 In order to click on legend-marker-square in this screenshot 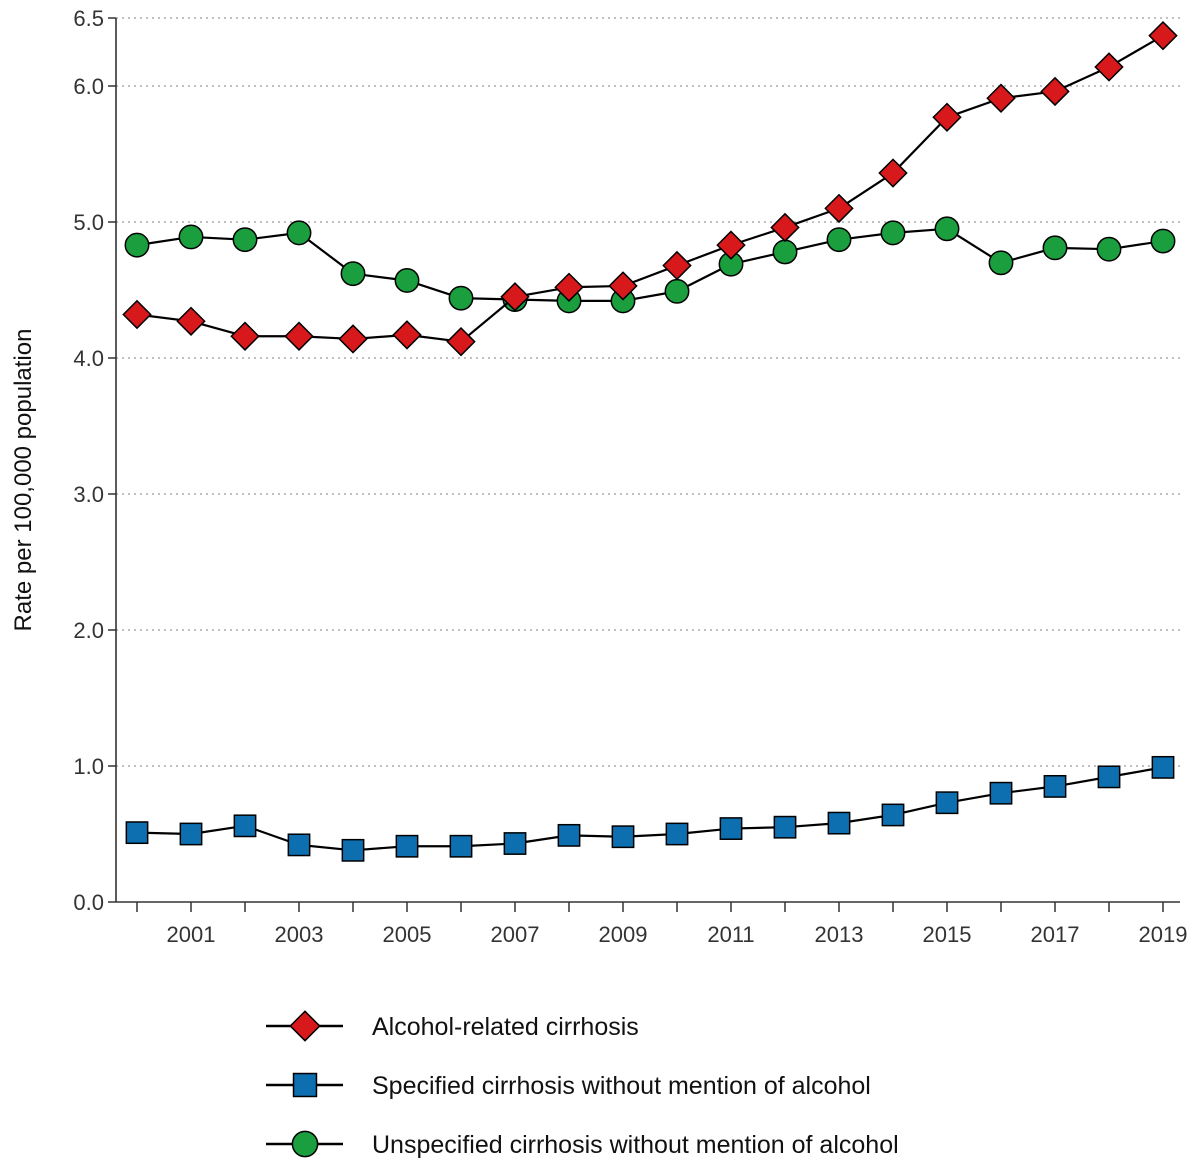, I will do `click(305, 1085)`.